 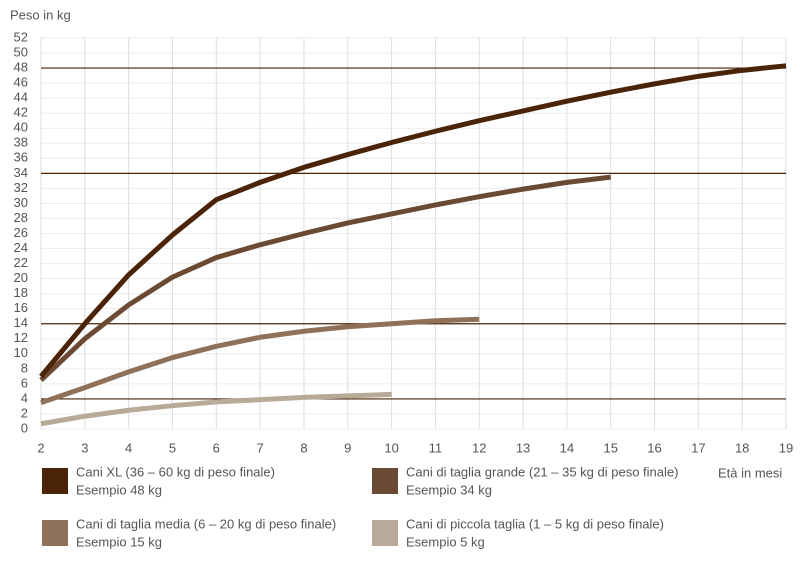 What do you see at coordinates (119, 541) in the screenshot?
I see `legend-example: Esempio 15 kg` at bounding box center [119, 541].